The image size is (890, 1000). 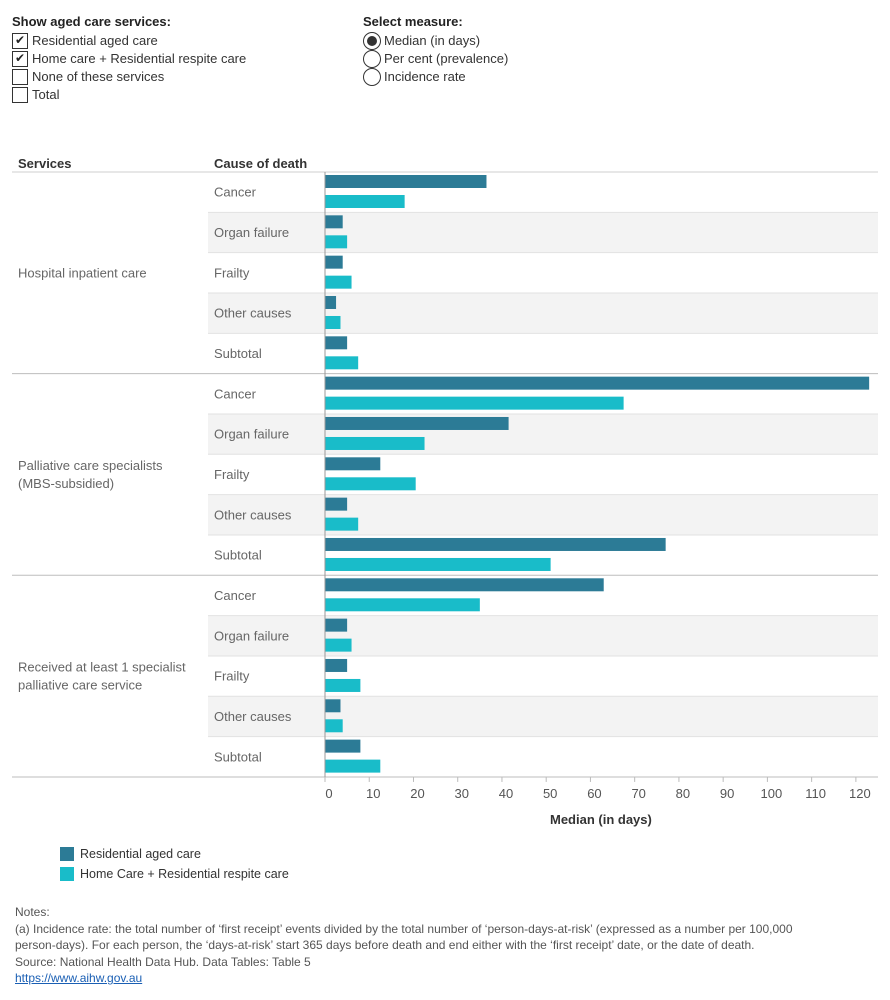 I want to click on x-tick-label: 110, so click(x=815, y=793).